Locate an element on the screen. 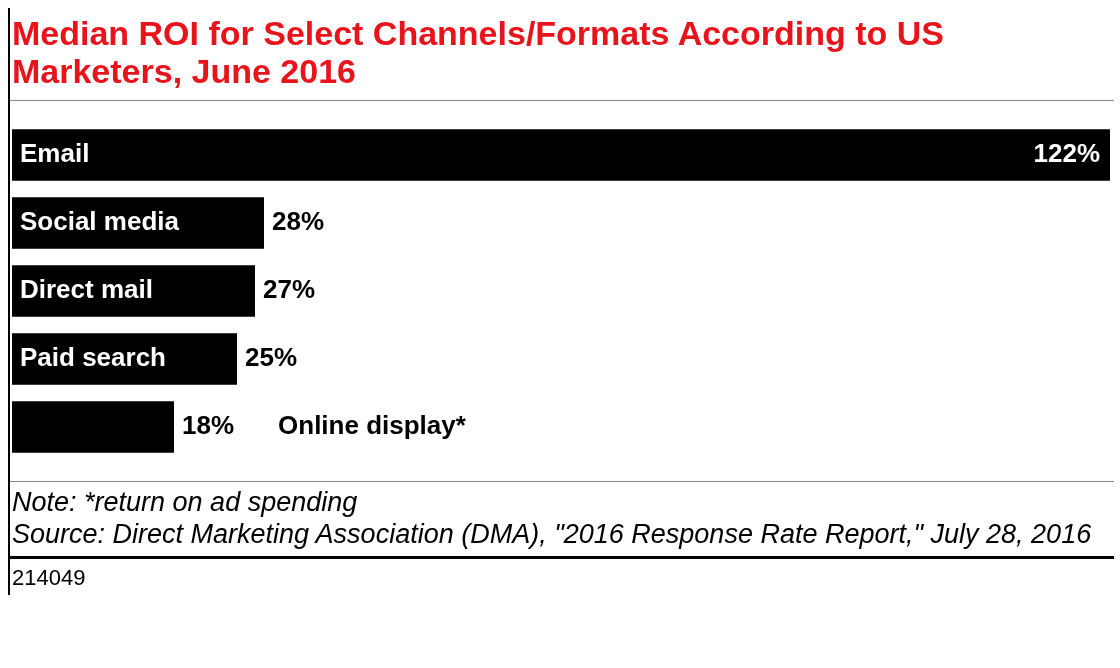 This screenshot has height=668, width=1120. y-tick-label: Direct mail is located at coordinates (86, 289).